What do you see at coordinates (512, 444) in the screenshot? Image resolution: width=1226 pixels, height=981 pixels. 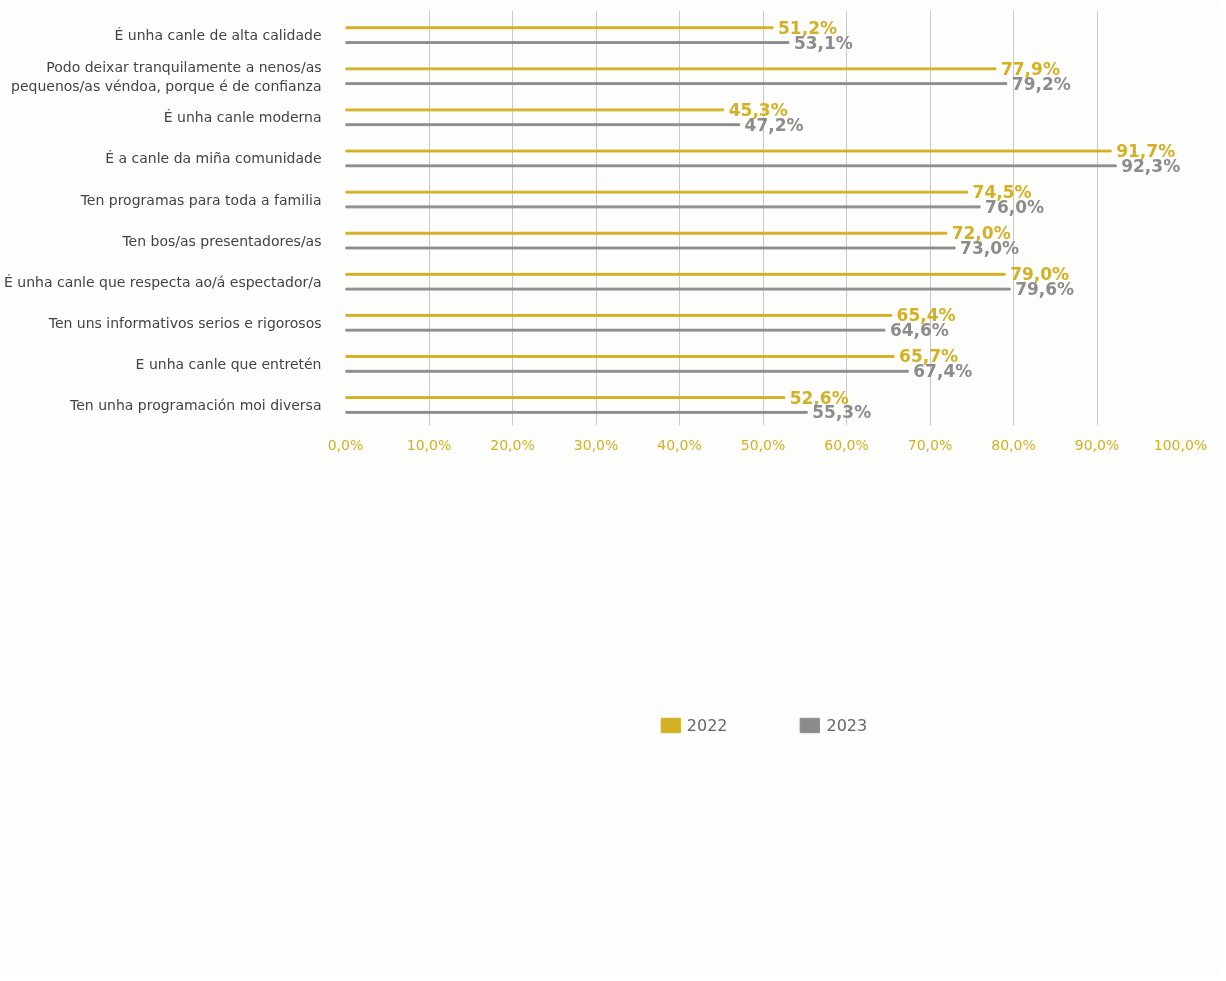 I see `x-tick-label: 20,0%` at bounding box center [512, 444].